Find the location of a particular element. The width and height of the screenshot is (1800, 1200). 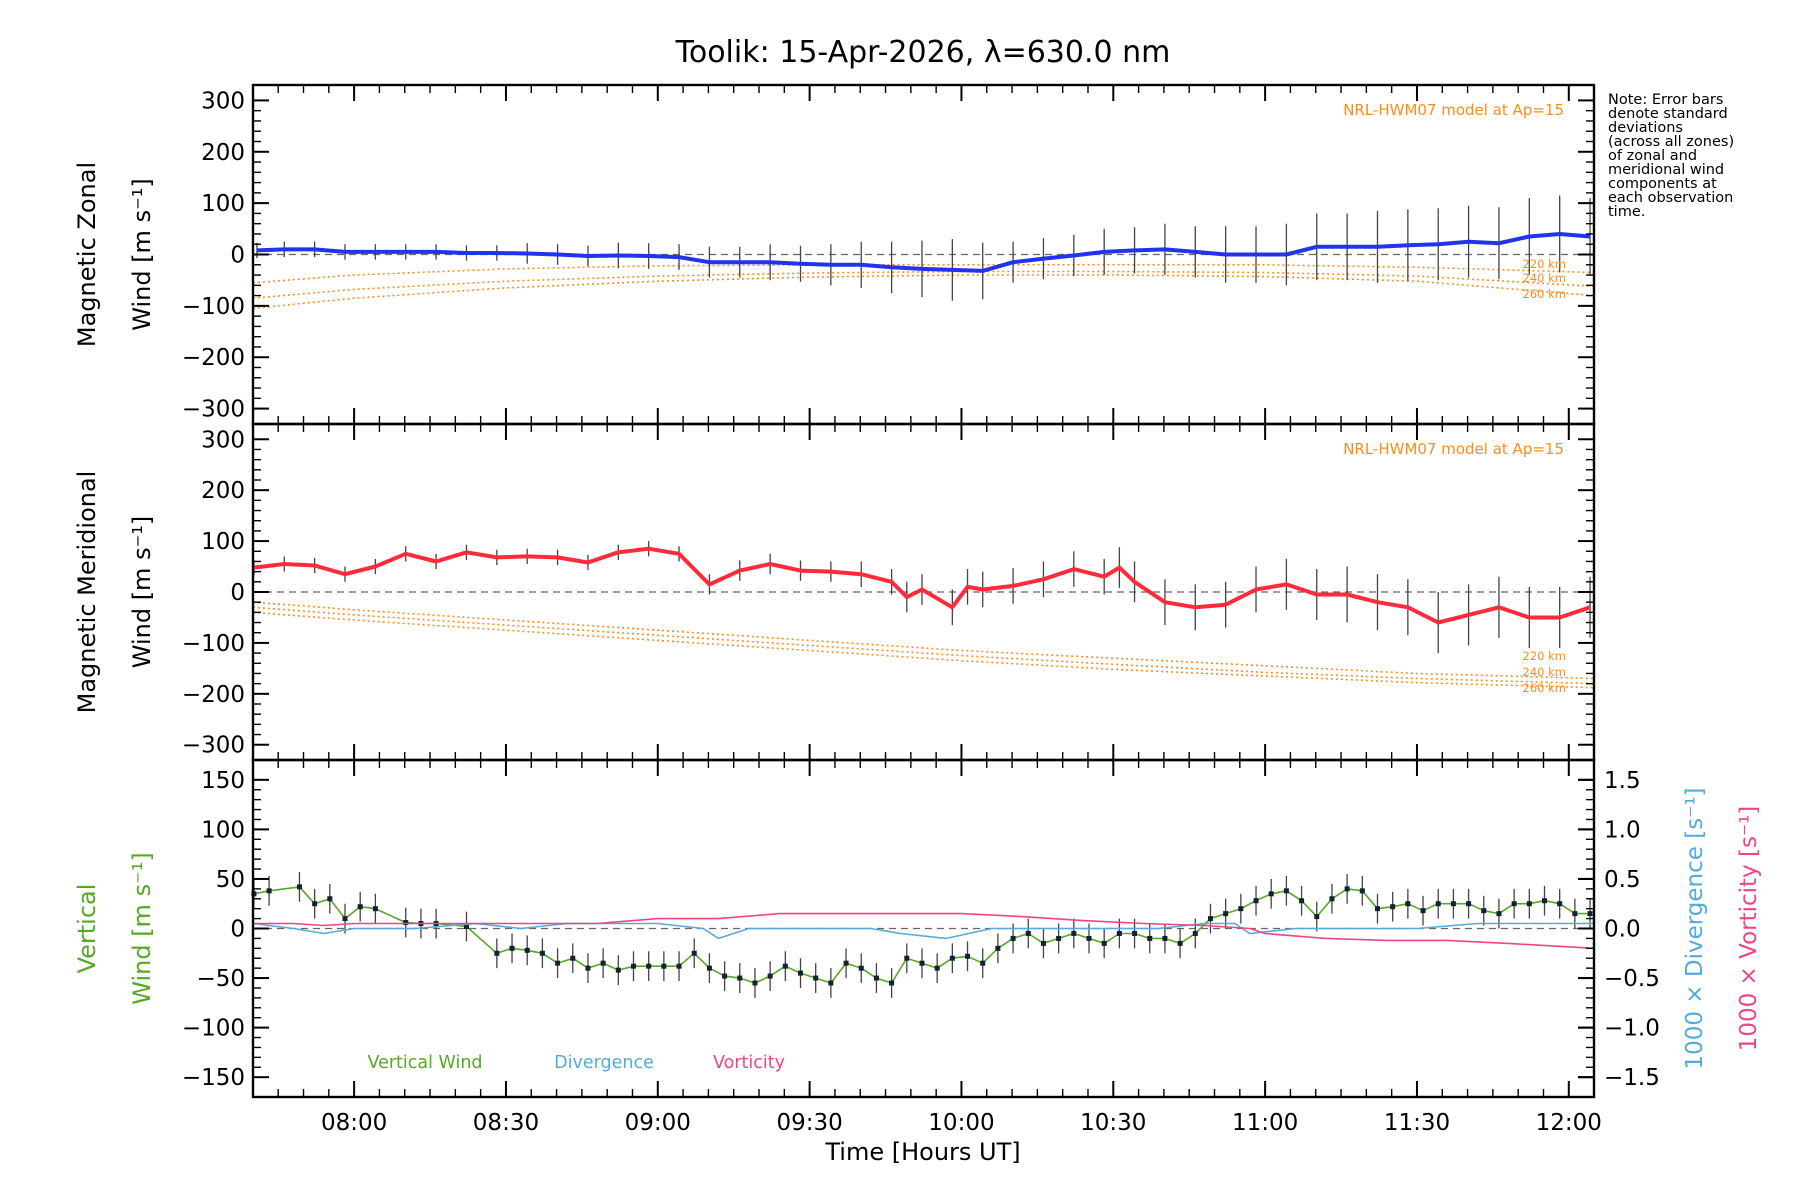

note-line: deviations is located at coordinates (1645, 128).